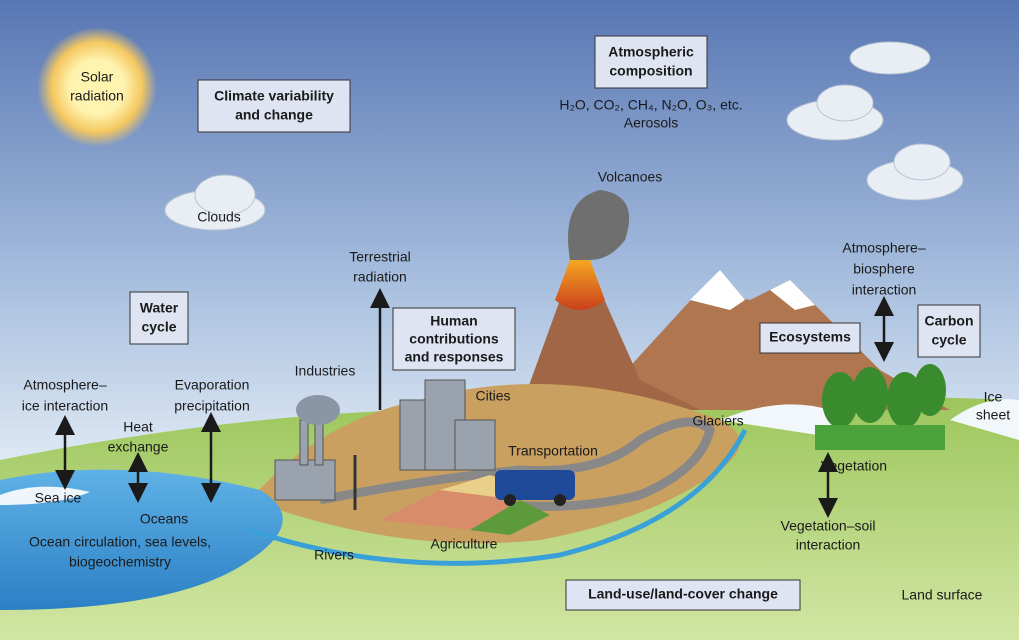 The image size is (1019, 640). I want to click on label: Glaciers, so click(717, 421).